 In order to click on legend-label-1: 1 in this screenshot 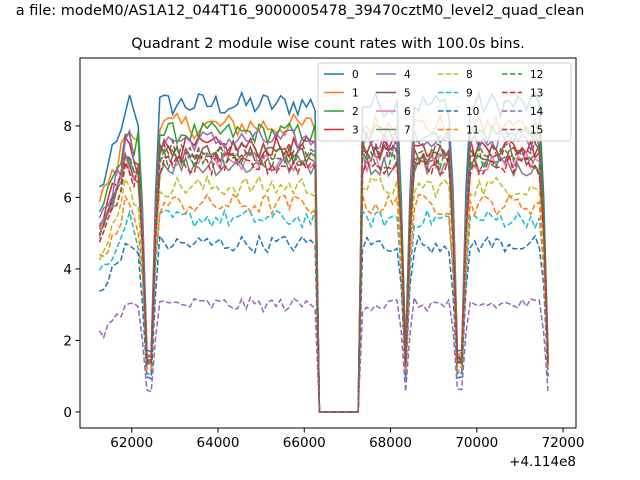, I will do `click(355, 94)`.